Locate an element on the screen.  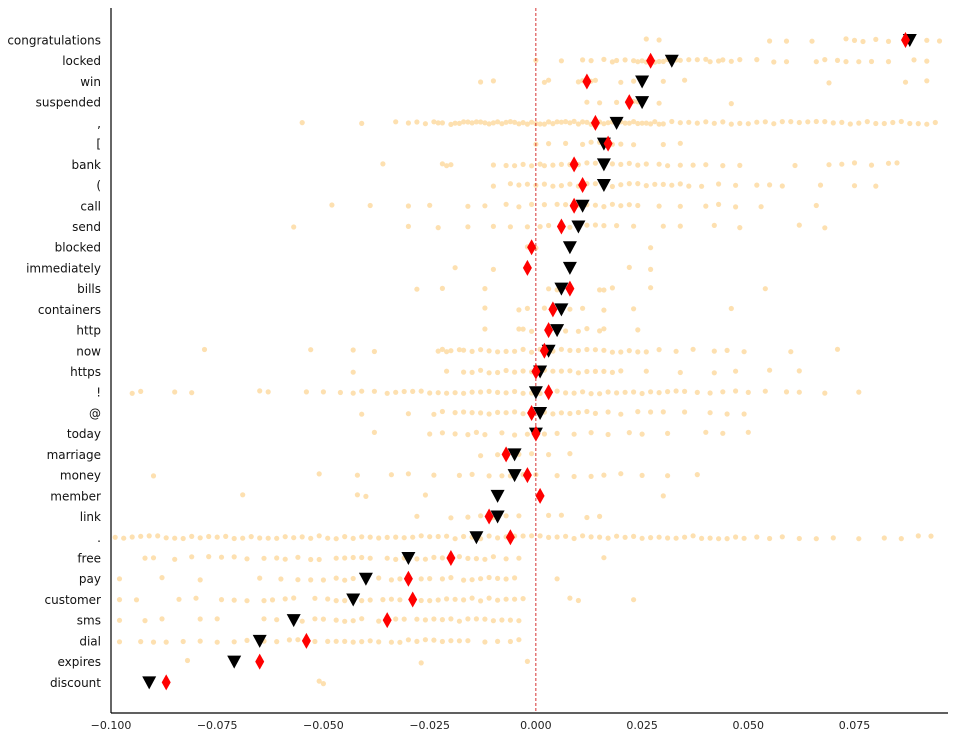
x-tick-label: 0.075 is located at coordinates (855, 725).